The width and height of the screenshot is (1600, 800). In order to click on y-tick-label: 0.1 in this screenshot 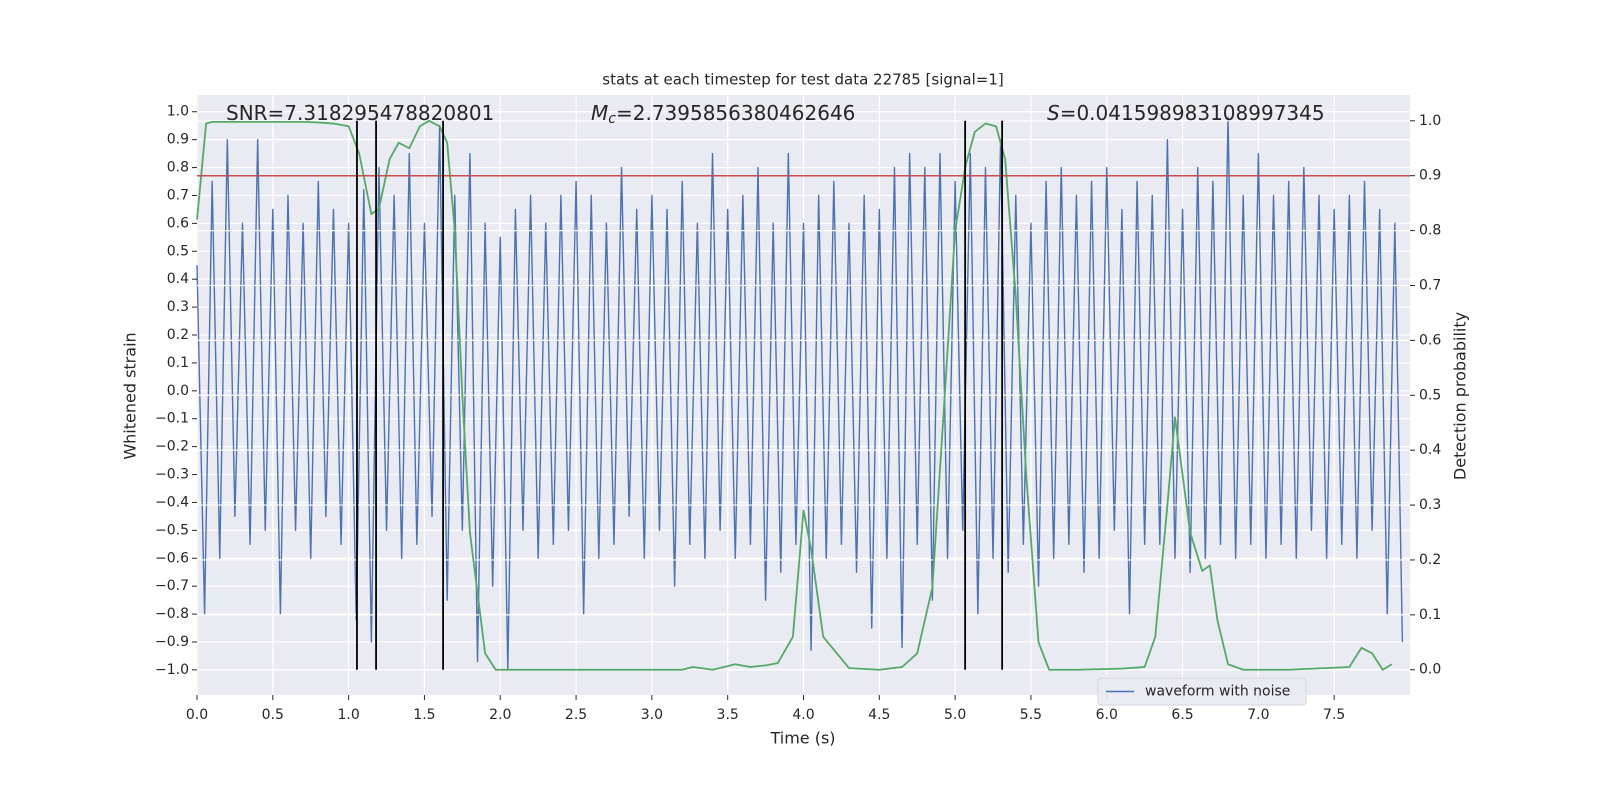, I will do `click(178, 363)`.